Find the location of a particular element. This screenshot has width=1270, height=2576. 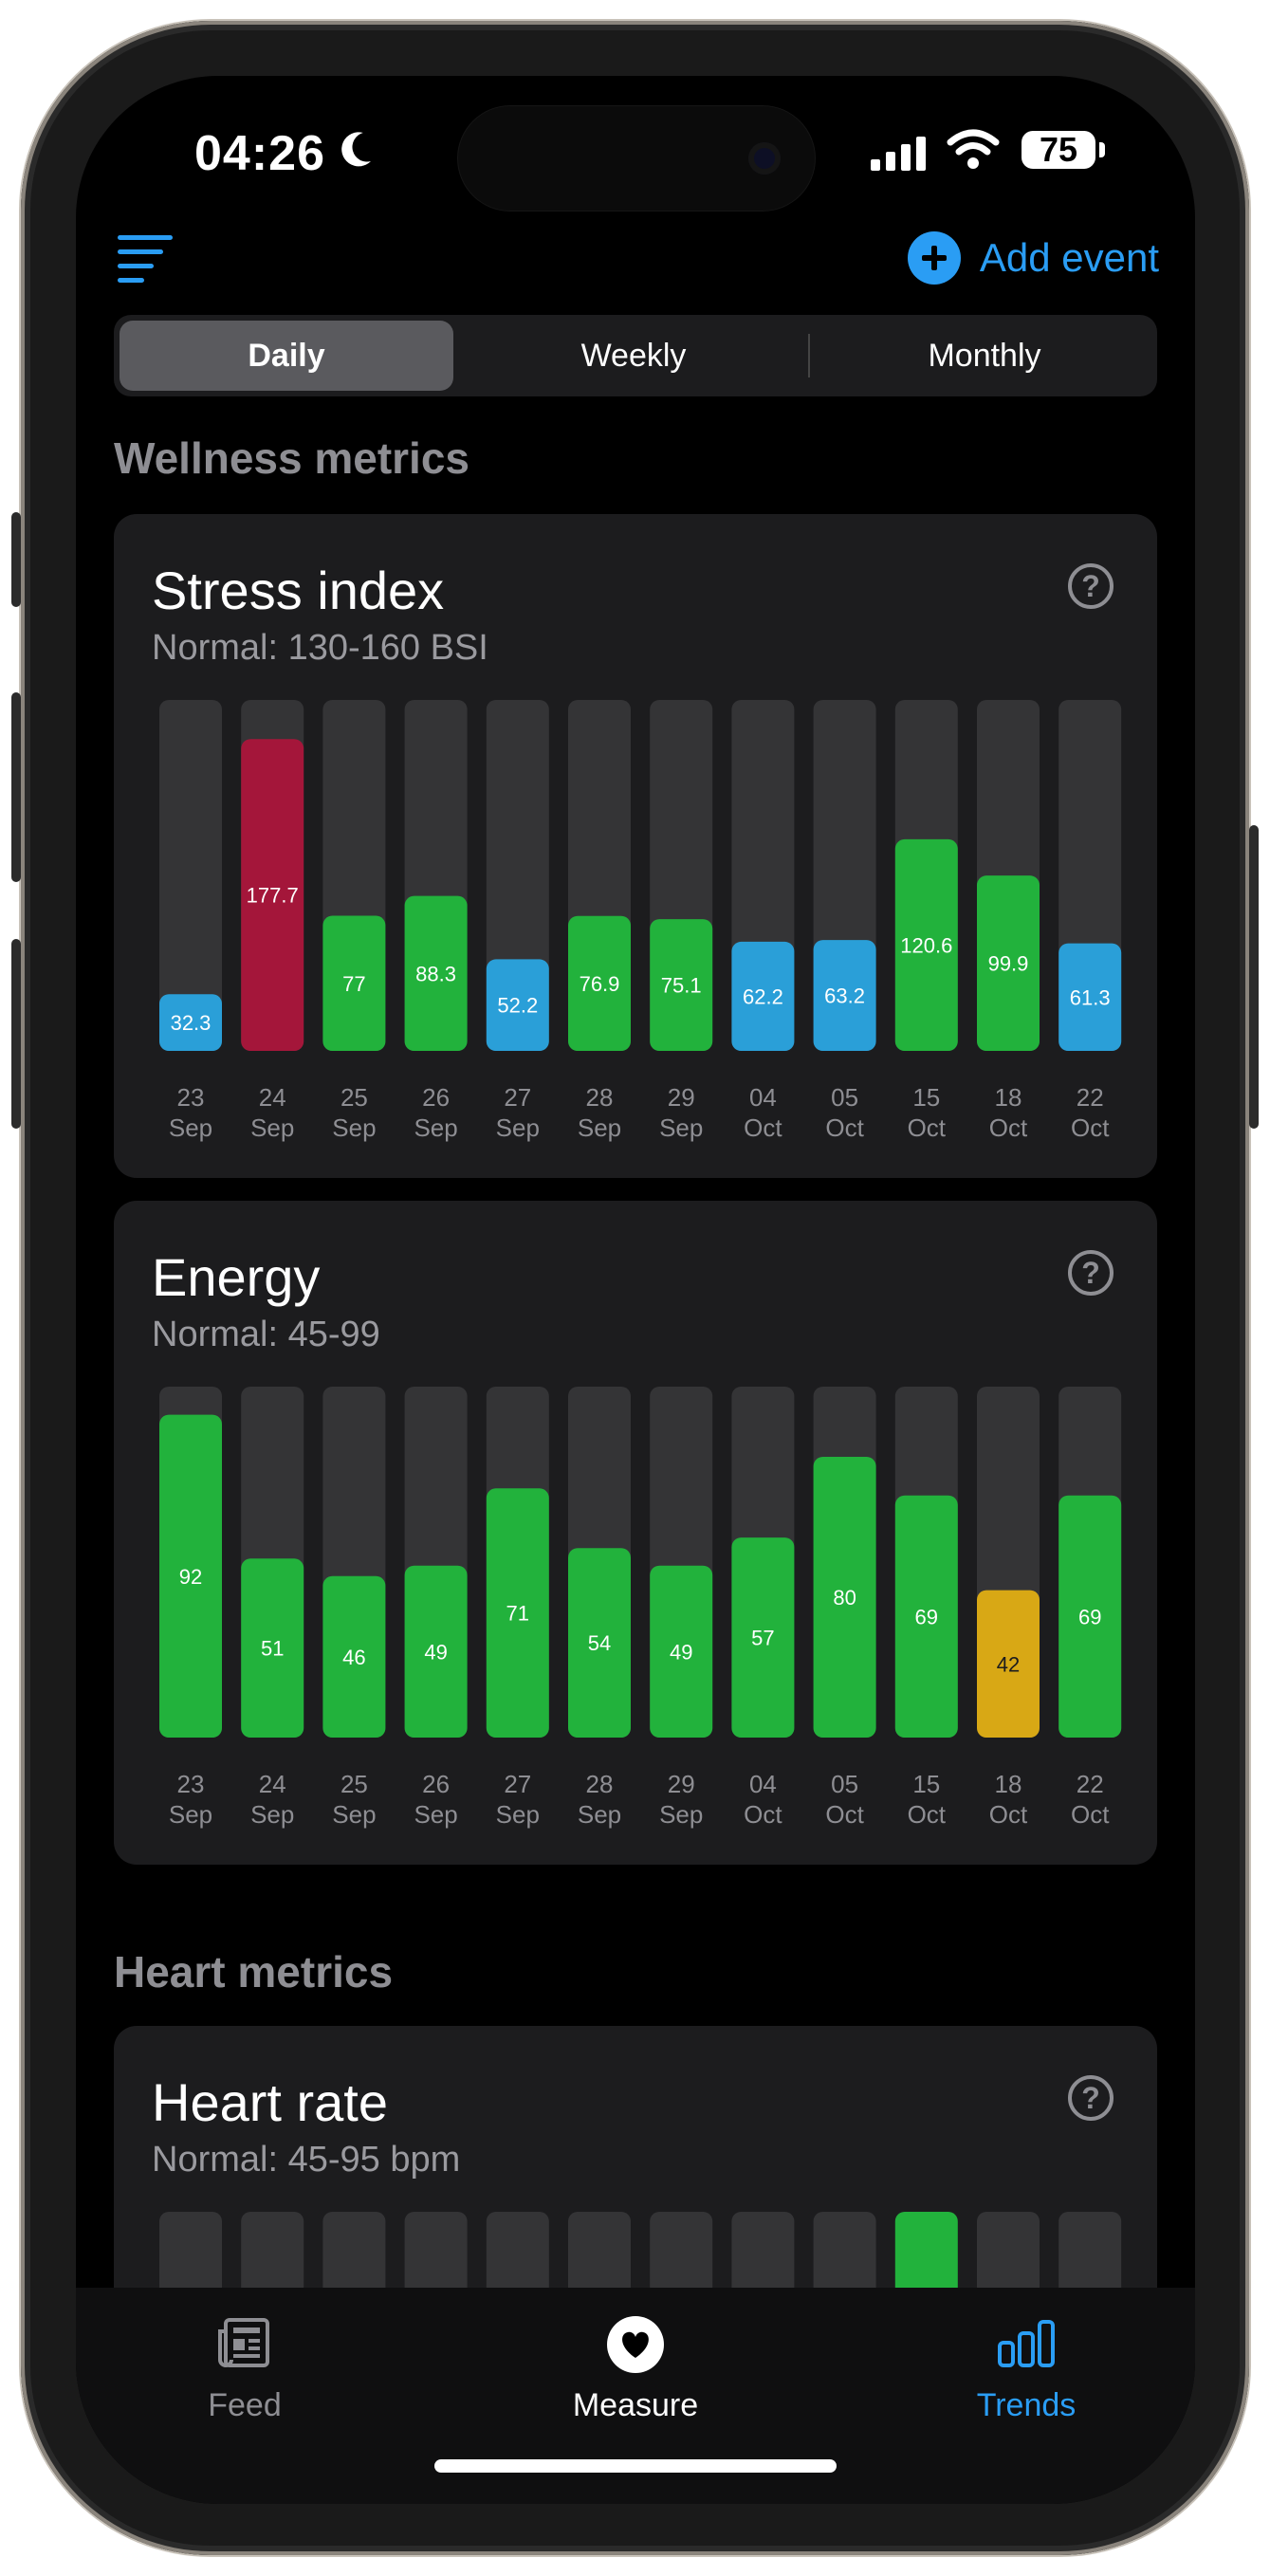

tab-feed: Feed is located at coordinates (245, 2370).